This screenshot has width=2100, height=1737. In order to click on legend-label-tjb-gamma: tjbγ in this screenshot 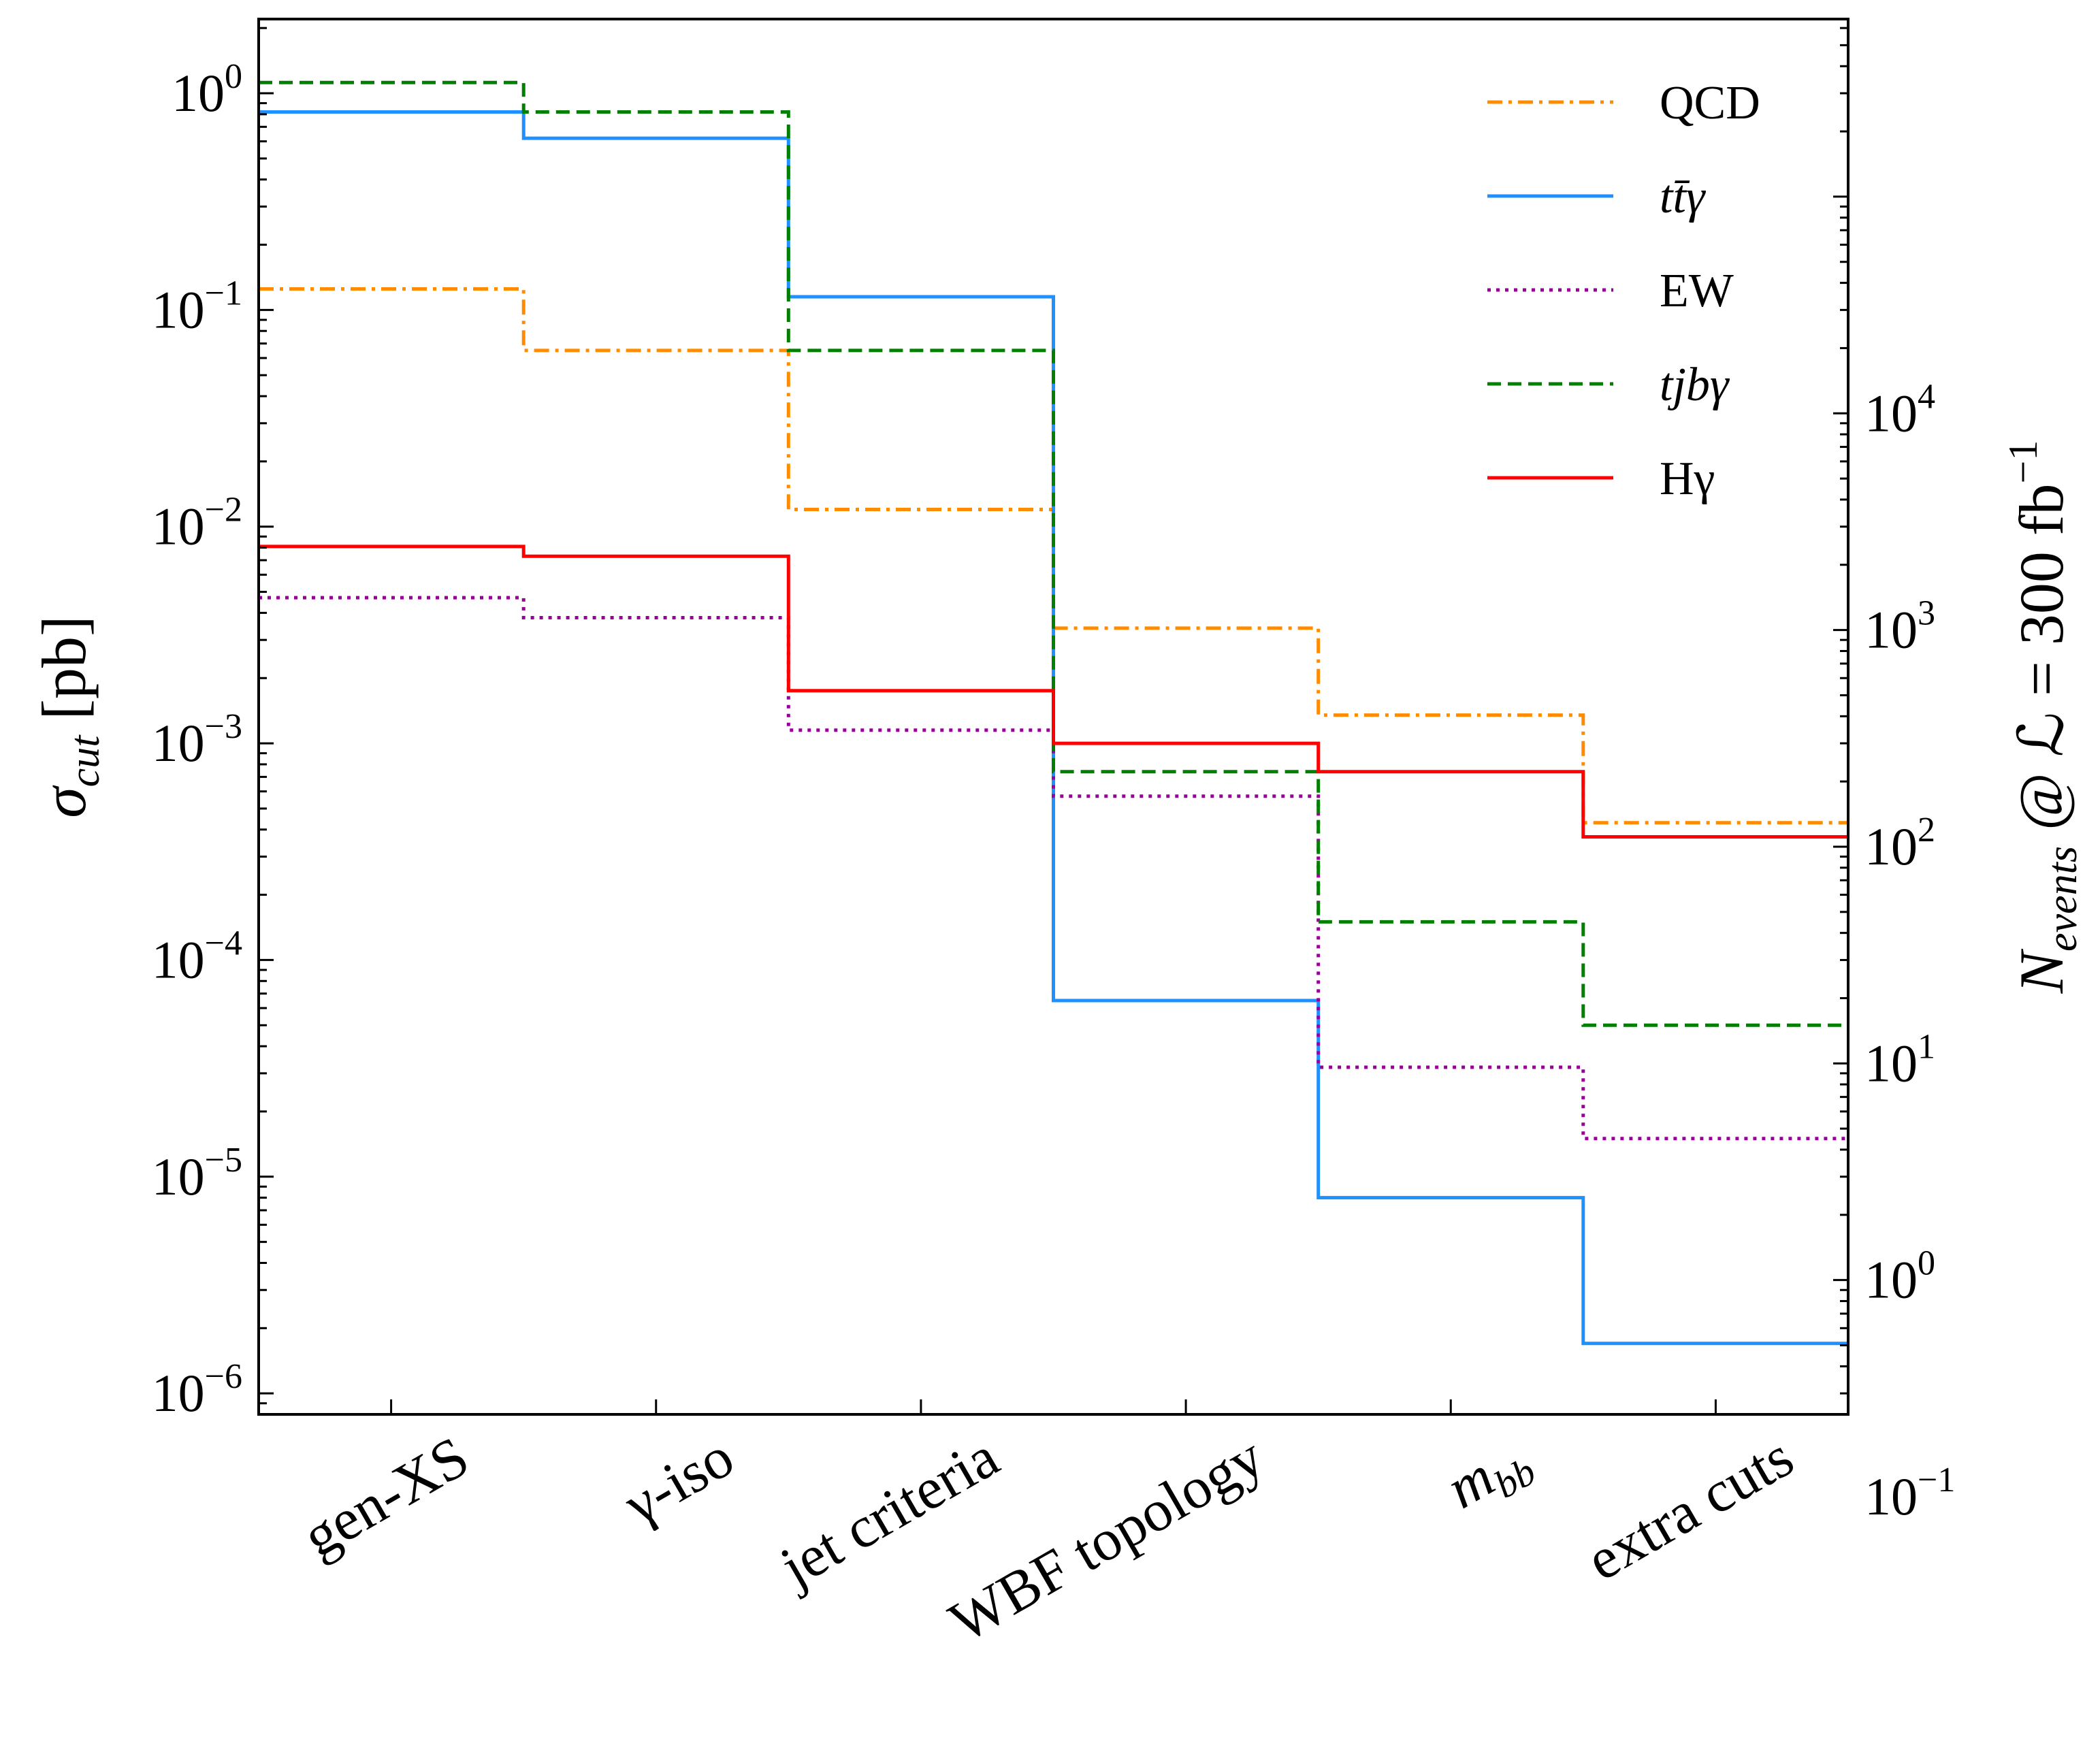, I will do `click(1695, 385)`.